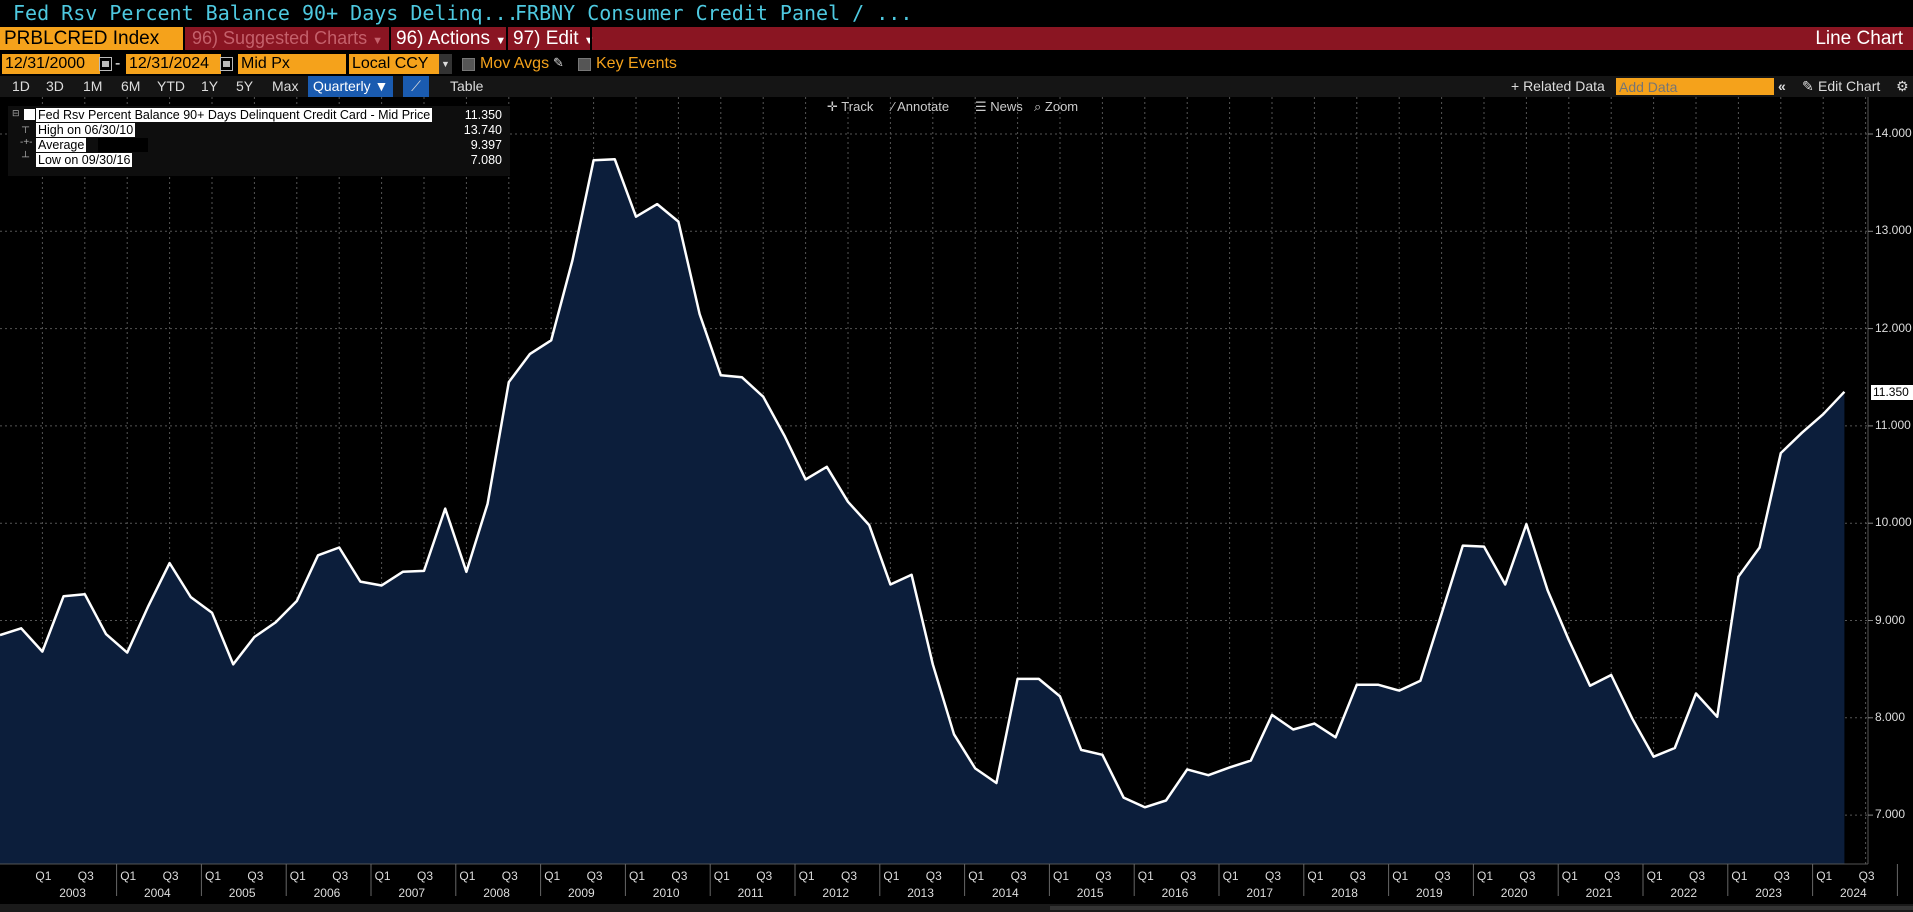 This screenshot has width=1913, height=912. Describe the element at coordinates (1893, 424) in the screenshot. I see `y-tick-label: 11.000` at that location.